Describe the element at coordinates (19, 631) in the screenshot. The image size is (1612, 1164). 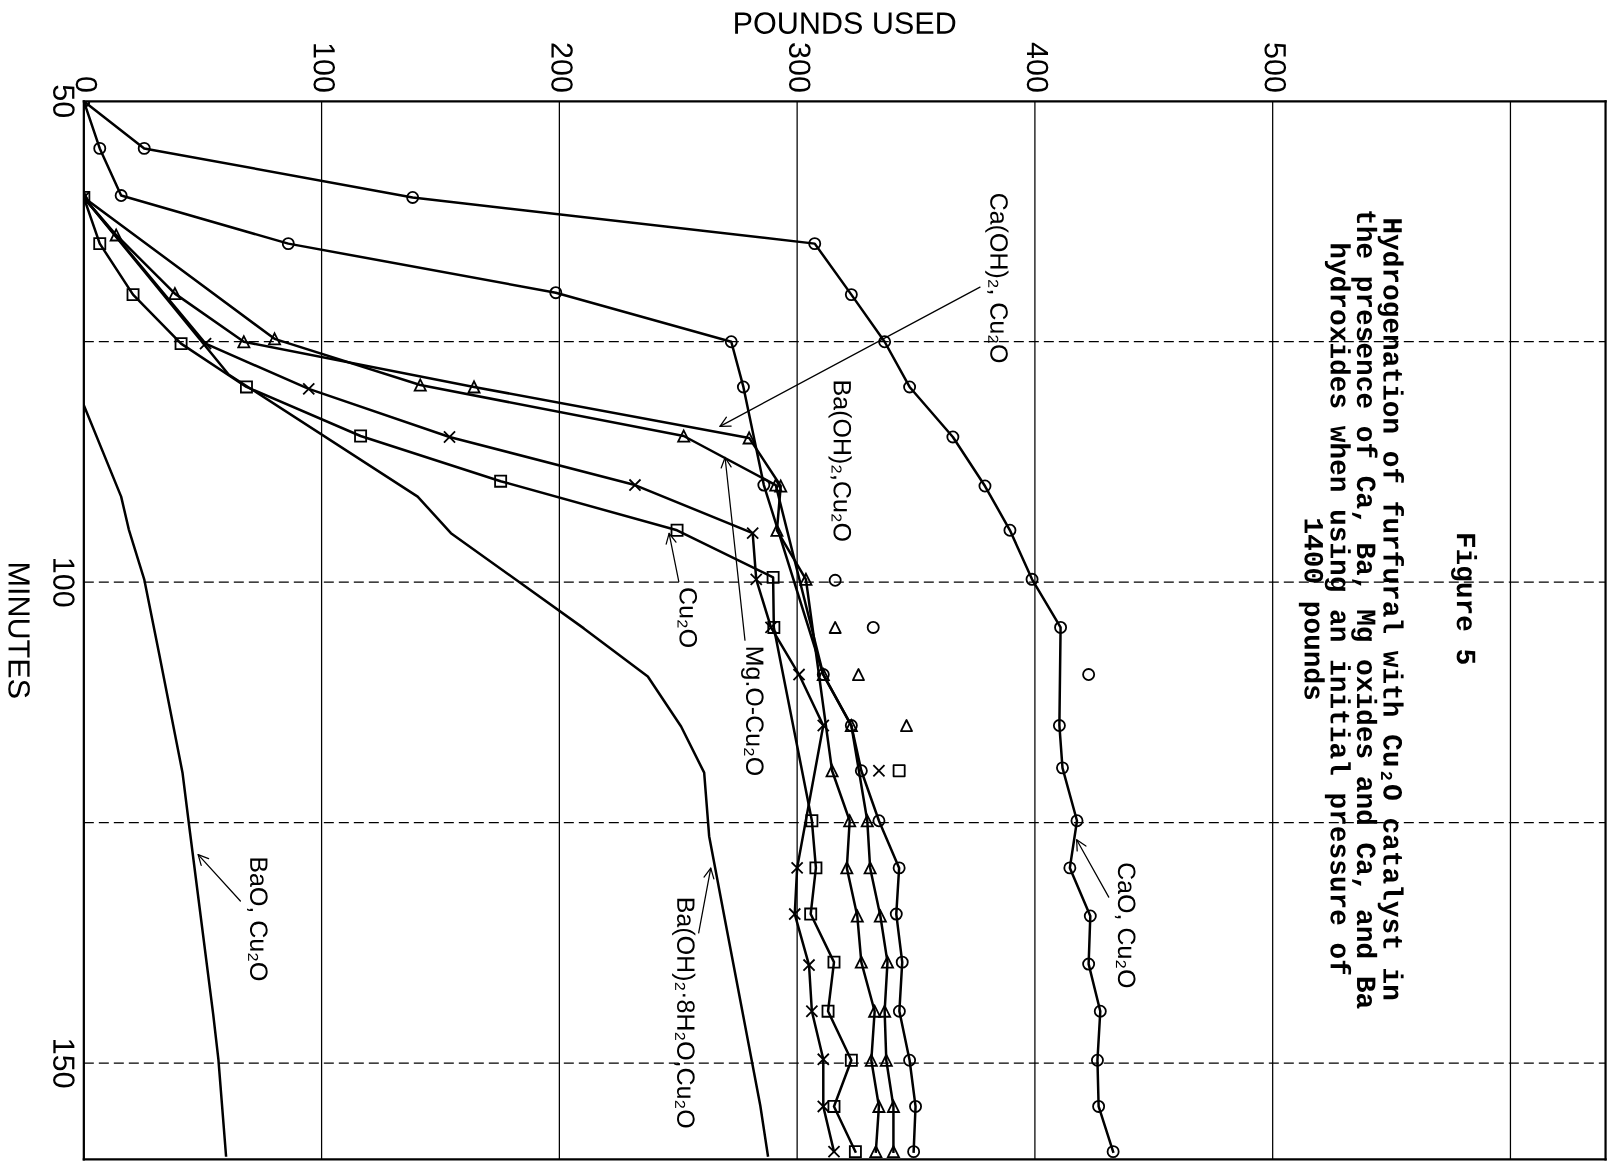
I see `y-axis-title: MINUTES` at that location.